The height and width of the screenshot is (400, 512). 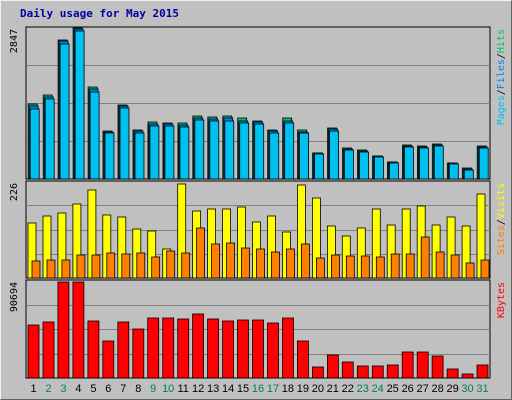 I want to click on right-label-part: Sites, so click(x=501, y=240).